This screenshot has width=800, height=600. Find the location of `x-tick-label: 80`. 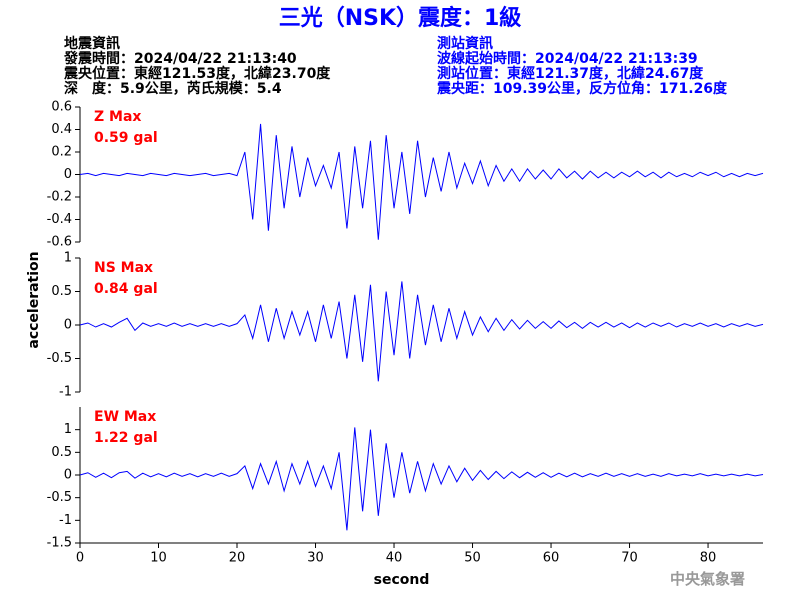

x-tick-label: 80 is located at coordinates (708, 558).